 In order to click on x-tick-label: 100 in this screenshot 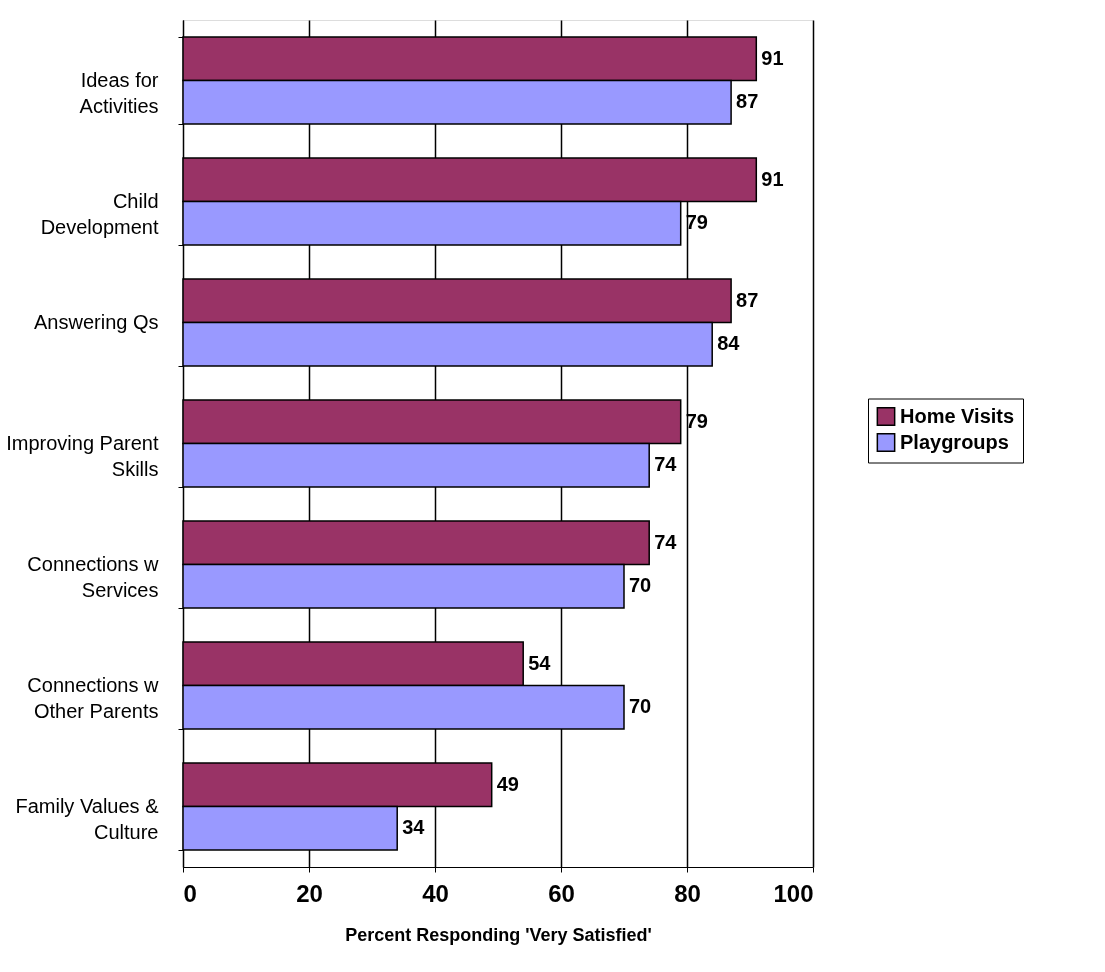, I will do `click(793, 893)`.